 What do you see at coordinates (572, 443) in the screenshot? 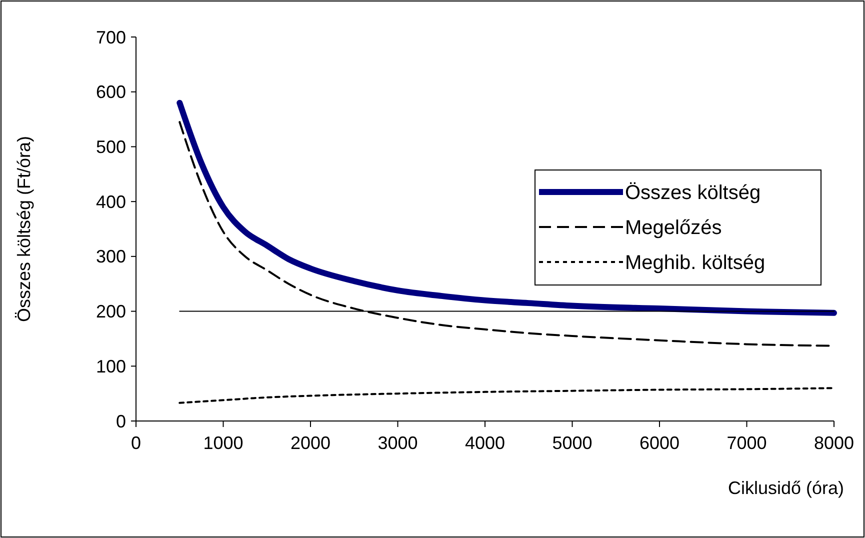
I see `x-tick-label: 5000` at bounding box center [572, 443].